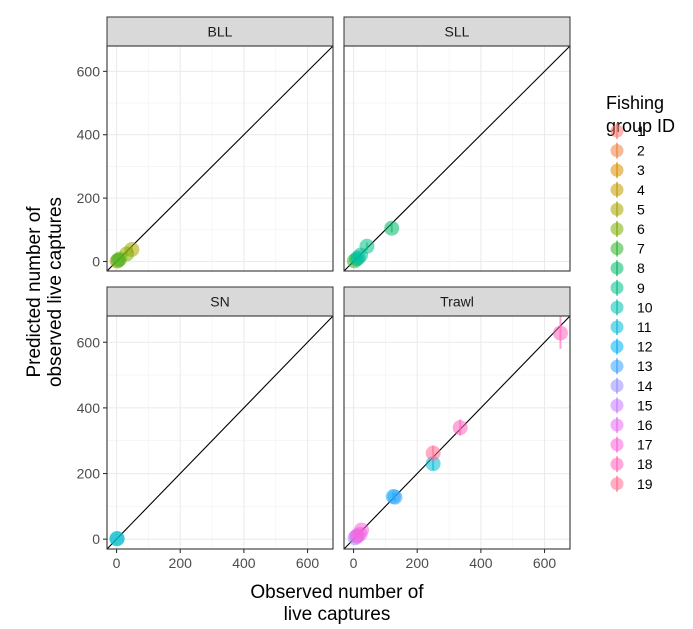  What do you see at coordinates (631, 464) in the screenshot?
I see `legend-item-18: 18` at bounding box center [631, 464].